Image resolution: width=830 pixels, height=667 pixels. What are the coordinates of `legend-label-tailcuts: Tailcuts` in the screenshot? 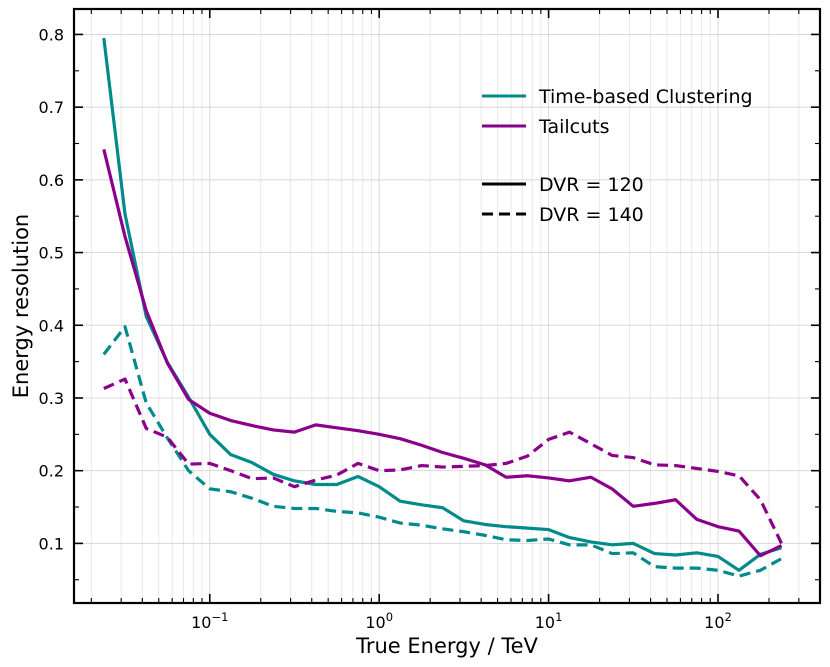 It's located at (574, 127).